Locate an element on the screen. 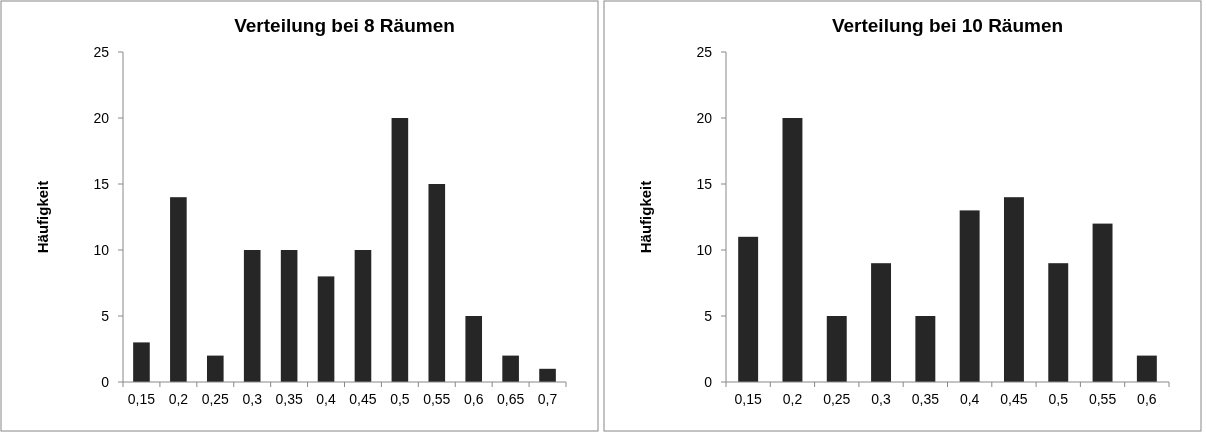 The height and width of the screenshot is (432, 1206). x-tick-label: 0,65 is located at coordinates (511, 399).